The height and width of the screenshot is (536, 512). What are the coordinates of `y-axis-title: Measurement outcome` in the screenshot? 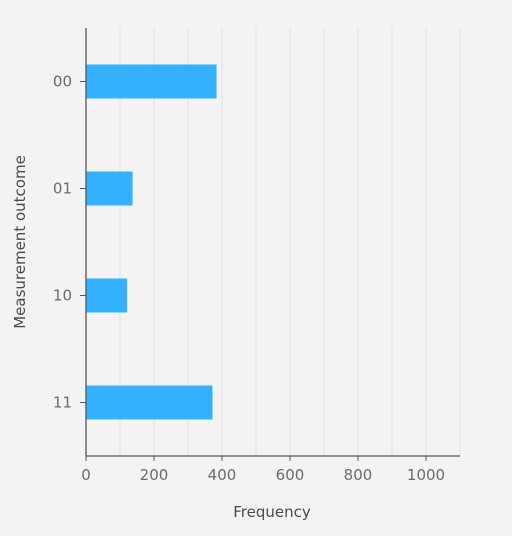 It's located at (20, 242).